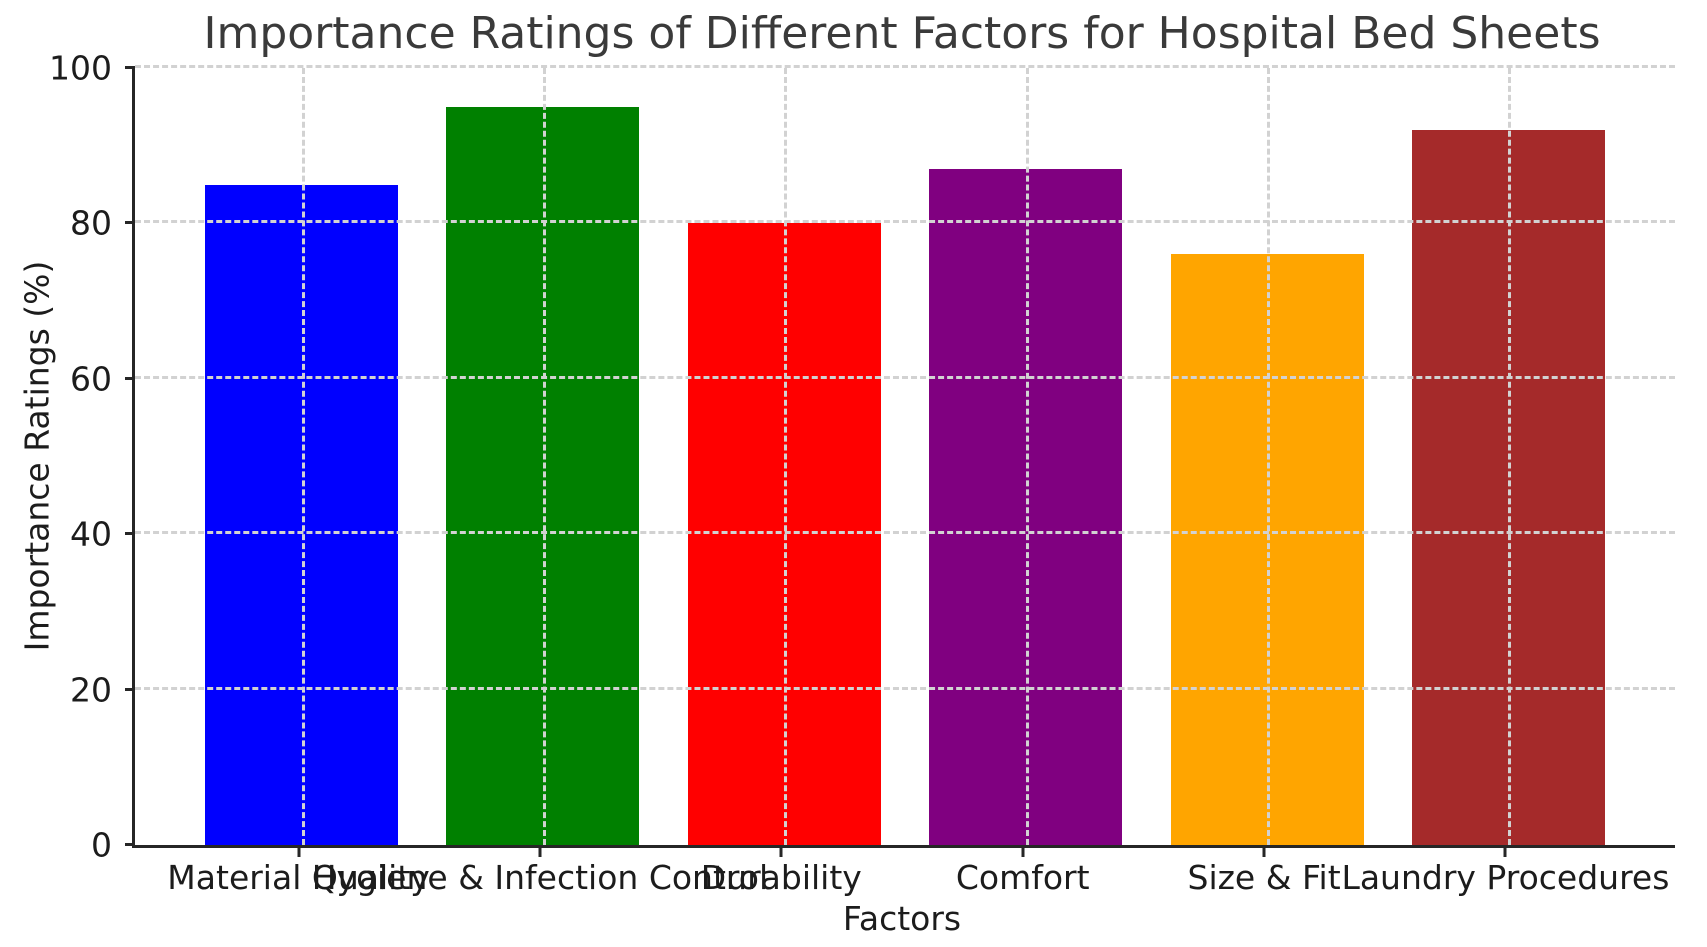 The width and height of the screenshot is (1707, 947). Describe the element at coordinates (80, 68) in the screenshot. I see `y-tick-label-100: 100` at that location.